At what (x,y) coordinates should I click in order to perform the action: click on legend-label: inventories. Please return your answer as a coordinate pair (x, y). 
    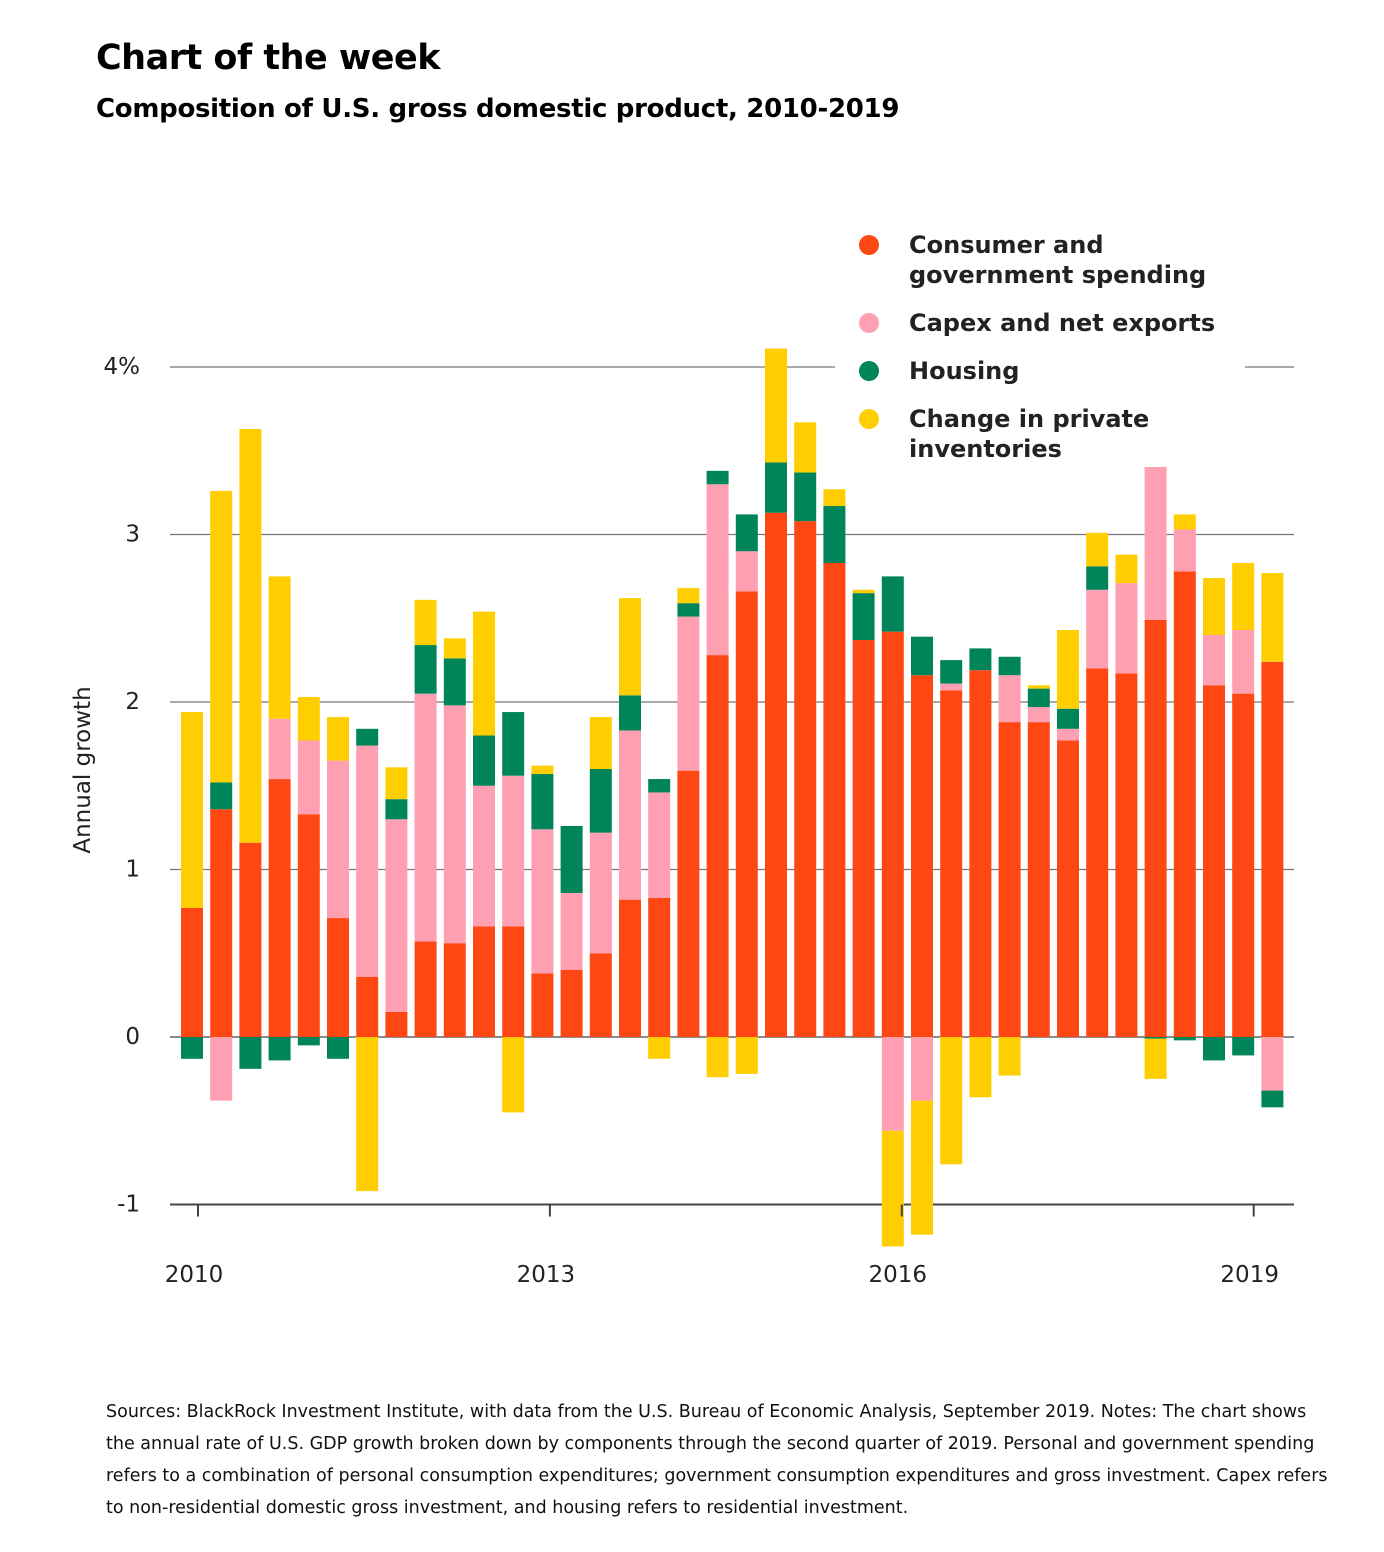
    Looking at the image, I should click on (985, 449).